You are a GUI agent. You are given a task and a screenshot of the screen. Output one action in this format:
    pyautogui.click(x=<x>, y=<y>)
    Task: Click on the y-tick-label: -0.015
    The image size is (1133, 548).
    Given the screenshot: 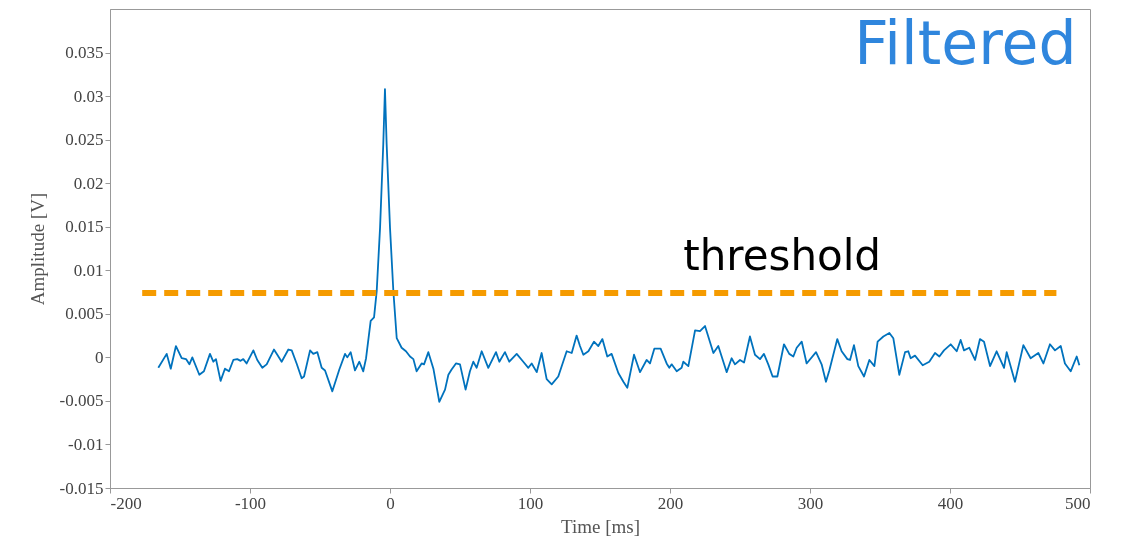 What is the action you would take?
    pyautogui.click(x=81, y=488)
    